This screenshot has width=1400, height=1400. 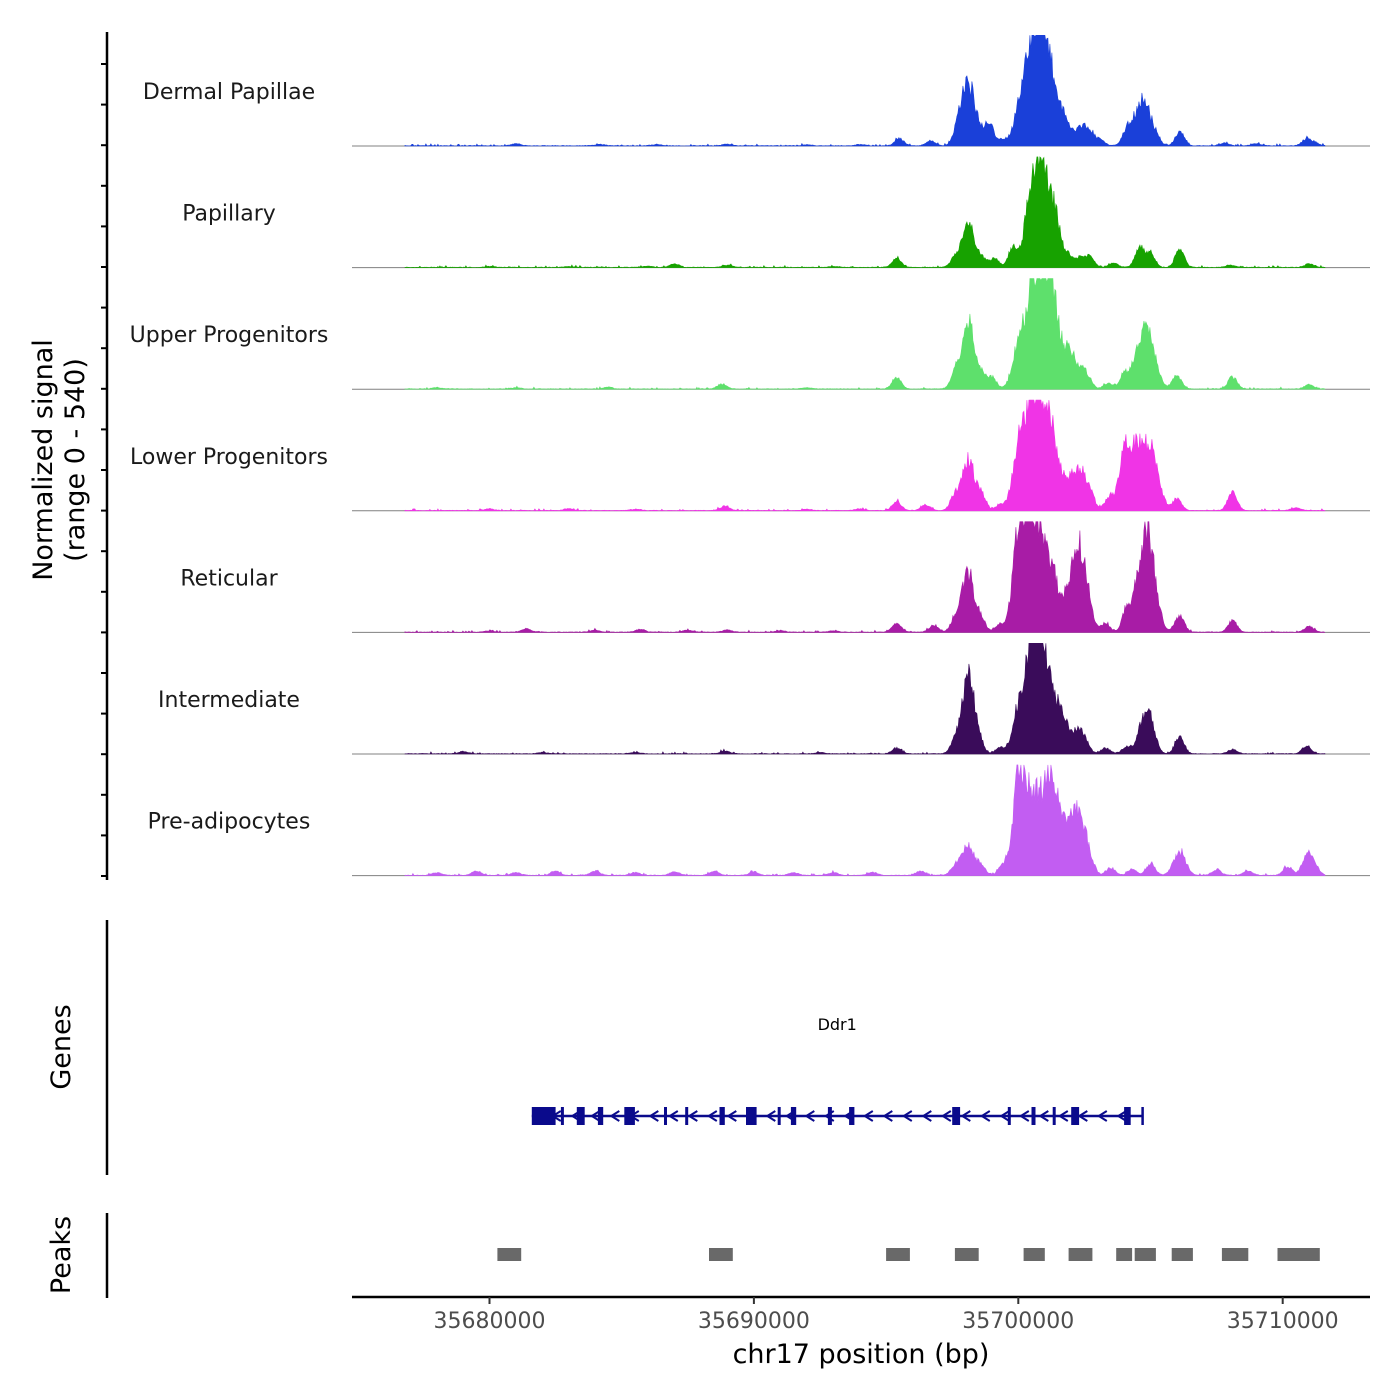 What do you see at coordinates (61, 1255) in the screenshot?
I see `peaks-panel-title: Peaks` at bounding box center [61, 1255].